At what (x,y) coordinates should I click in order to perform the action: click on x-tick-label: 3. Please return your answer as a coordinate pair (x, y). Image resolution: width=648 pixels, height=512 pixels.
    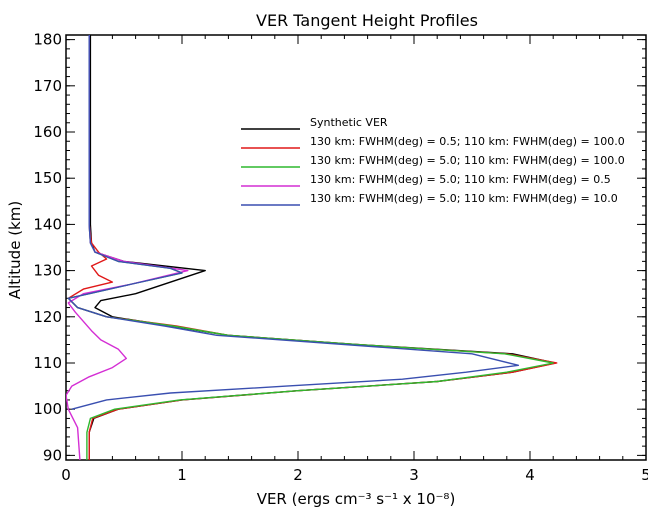
    Looking at the image, I should click on (414, 475).